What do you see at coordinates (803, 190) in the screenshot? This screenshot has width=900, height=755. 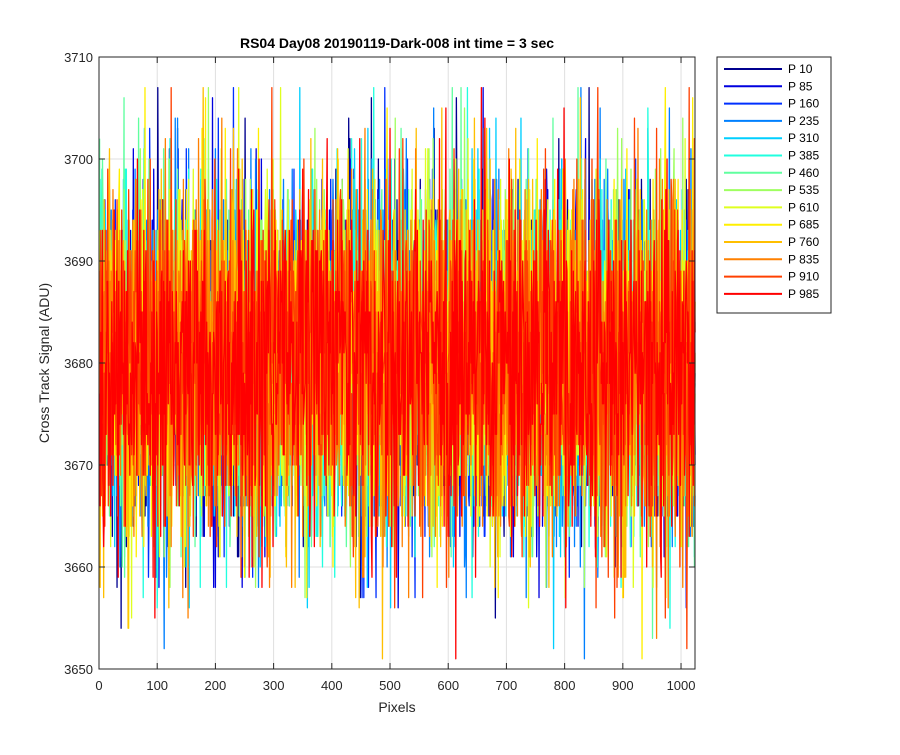 I see `legend-label: P 535` at bounding box center [803, 190].